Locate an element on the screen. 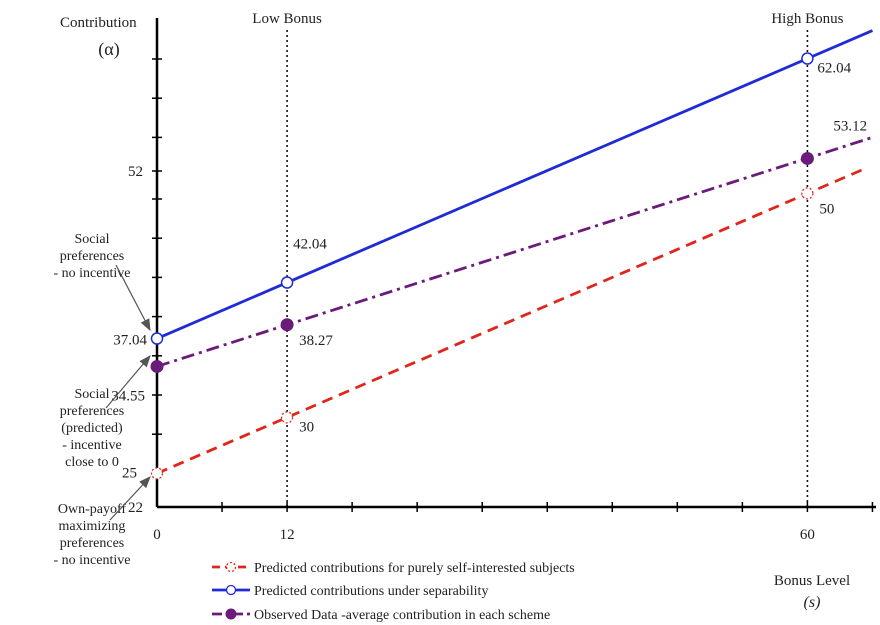 The image size is (880, 625). data-label-separability: 42.04 is located at coordinates (310, 245).